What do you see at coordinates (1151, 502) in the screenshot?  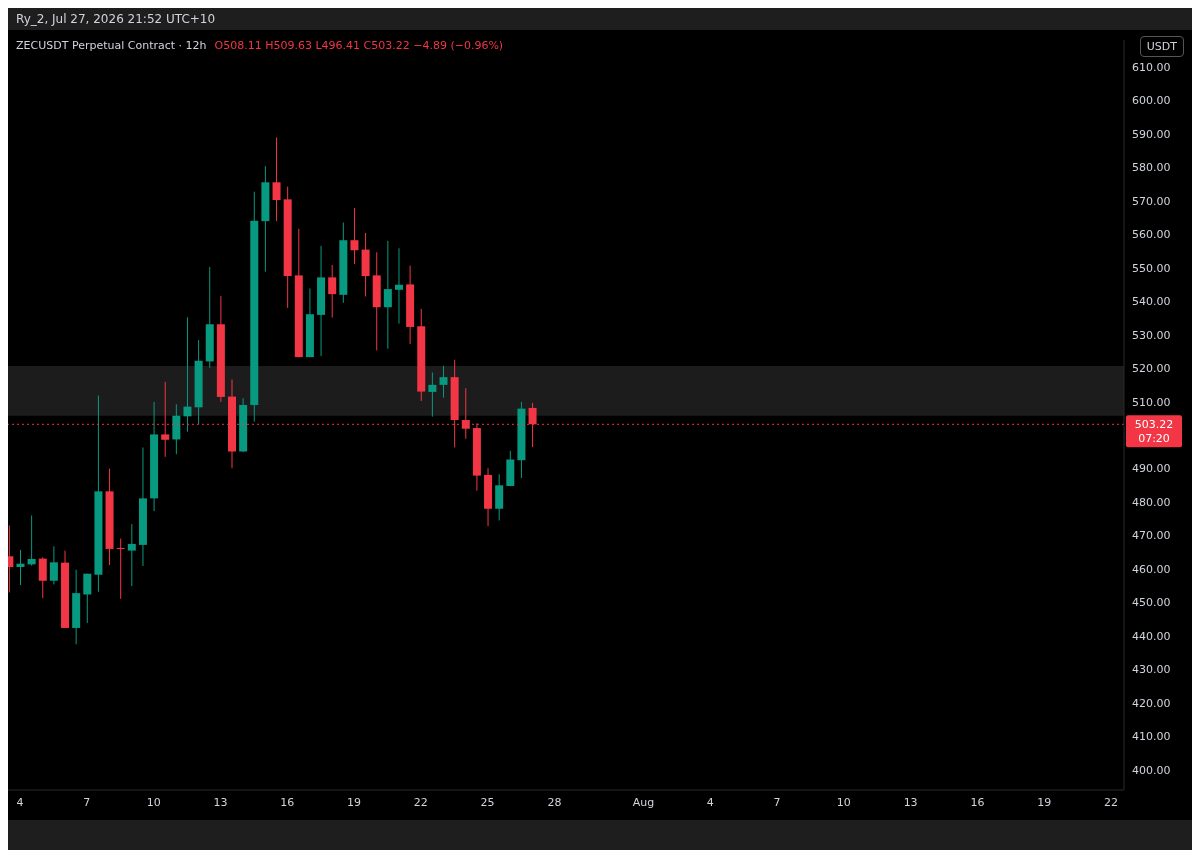 I see `y-tick-label: 480.00` at bounding box center [1151, 502].